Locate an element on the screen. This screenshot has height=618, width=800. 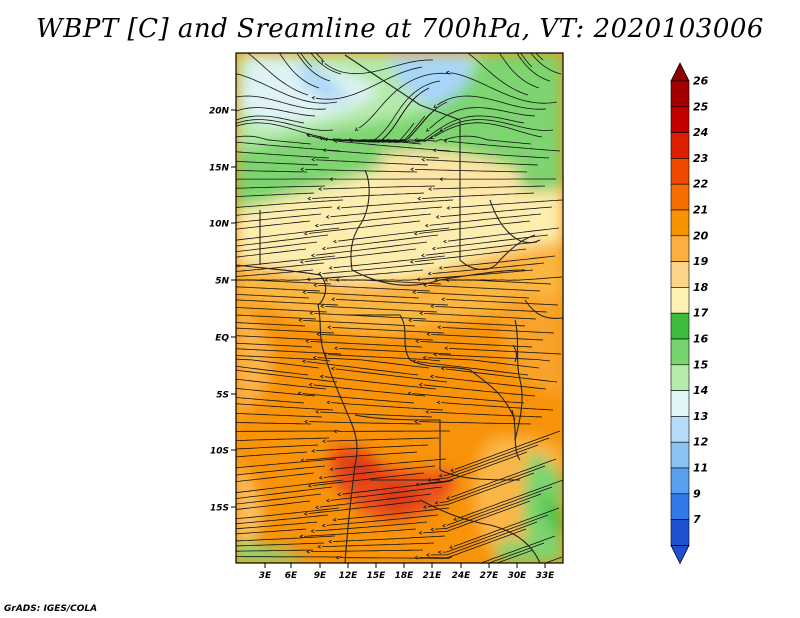
colorbar-label: 24 is located at coordinates (700, 132).